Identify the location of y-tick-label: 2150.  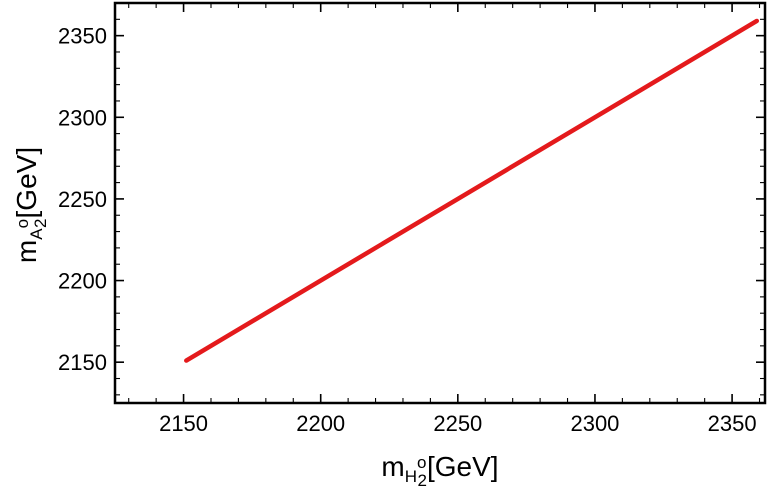
(82, 362).